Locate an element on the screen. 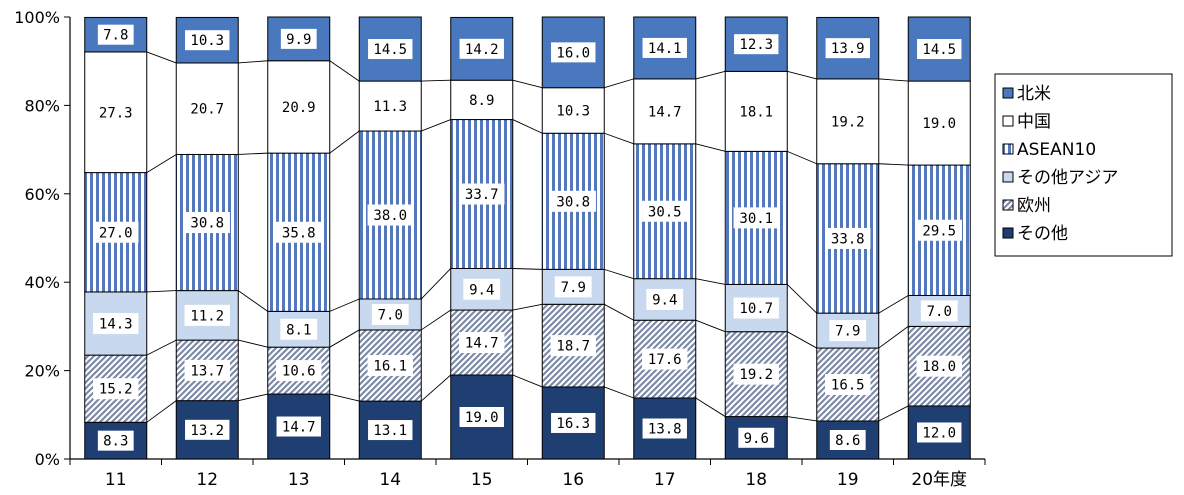  data-label-text: 16.5 is located at coordinates (848, 386).